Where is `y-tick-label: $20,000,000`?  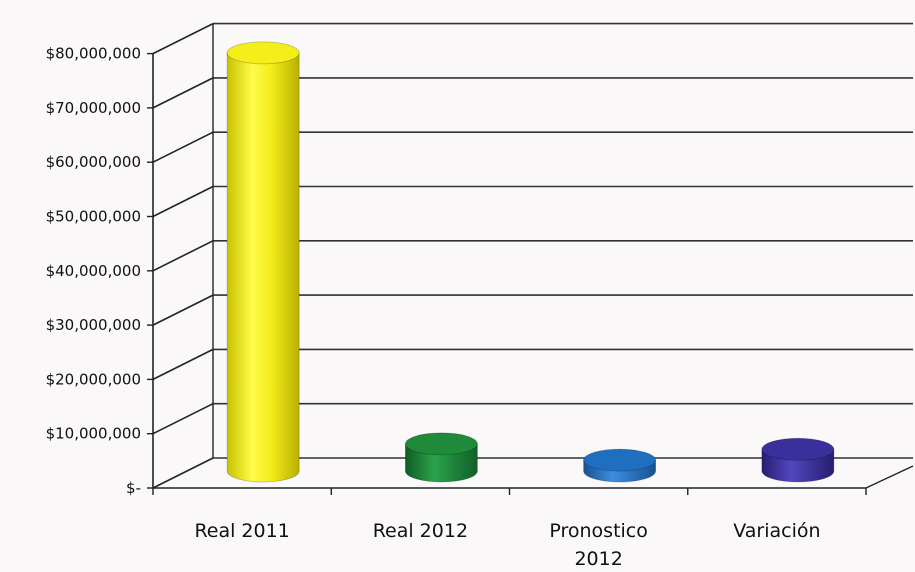 y-tick-label: $20,000,000 is located at coordinates (93, 379).